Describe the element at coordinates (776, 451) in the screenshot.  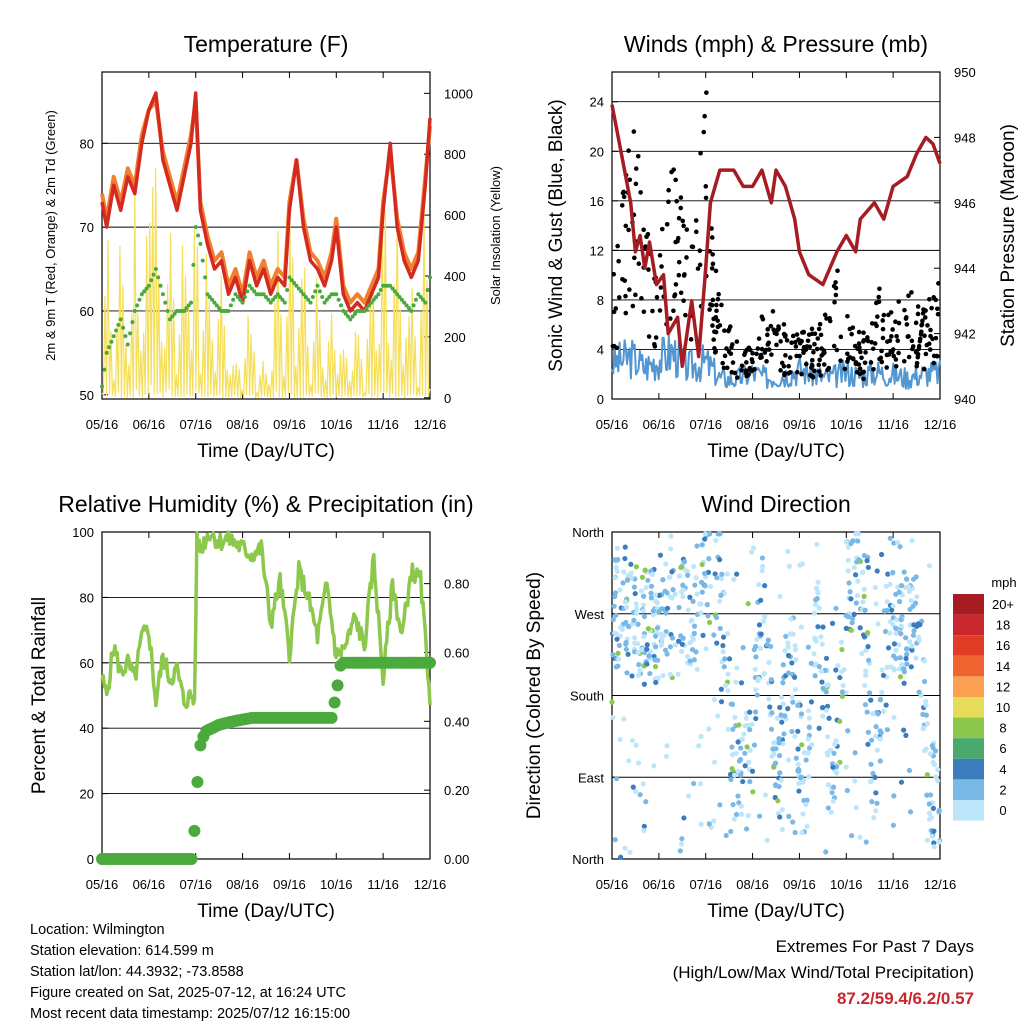
I see `x-axis-label-1: Time (Day/UTC)` at that location.